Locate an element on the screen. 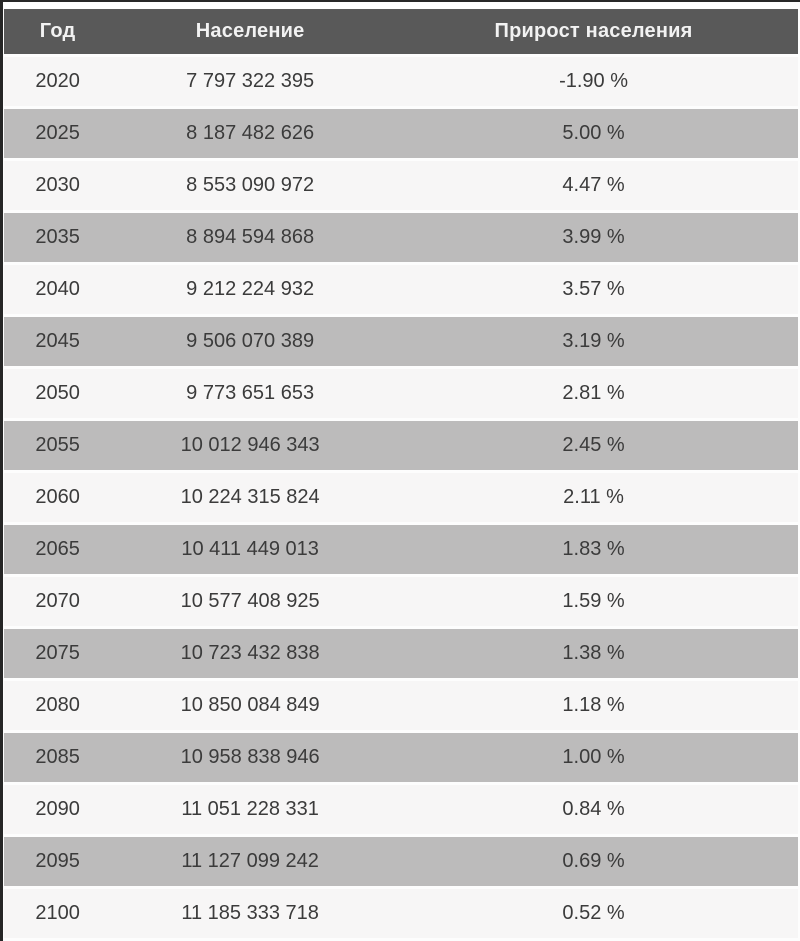 This screenshot has height=941, width=800. cell-year: 2035 is located at coordinates (58, 237).